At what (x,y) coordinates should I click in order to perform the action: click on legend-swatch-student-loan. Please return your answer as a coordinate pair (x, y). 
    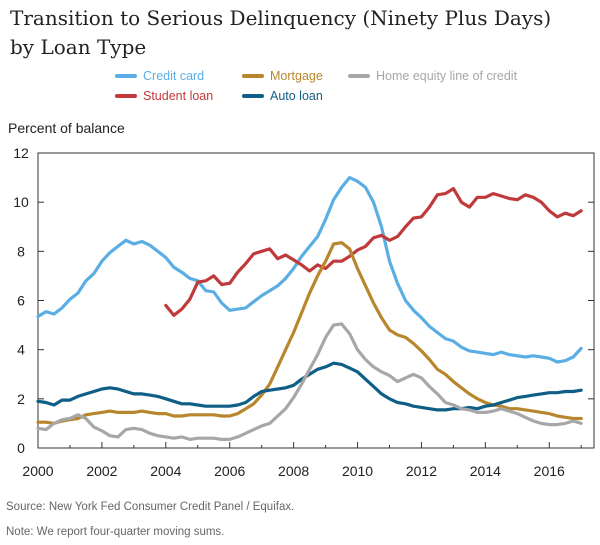
    Looking at the image, I should click on (126, 96).